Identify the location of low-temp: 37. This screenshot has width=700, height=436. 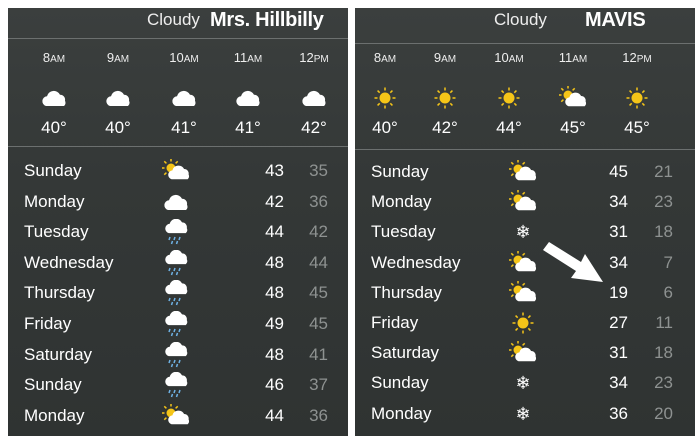
(318, 385).